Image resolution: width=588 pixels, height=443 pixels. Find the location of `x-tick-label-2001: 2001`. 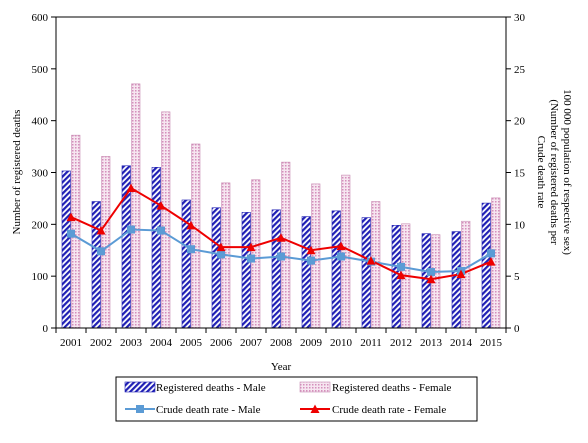

x-tick-label-2001: 2001 is located at coordinates (71, 343).